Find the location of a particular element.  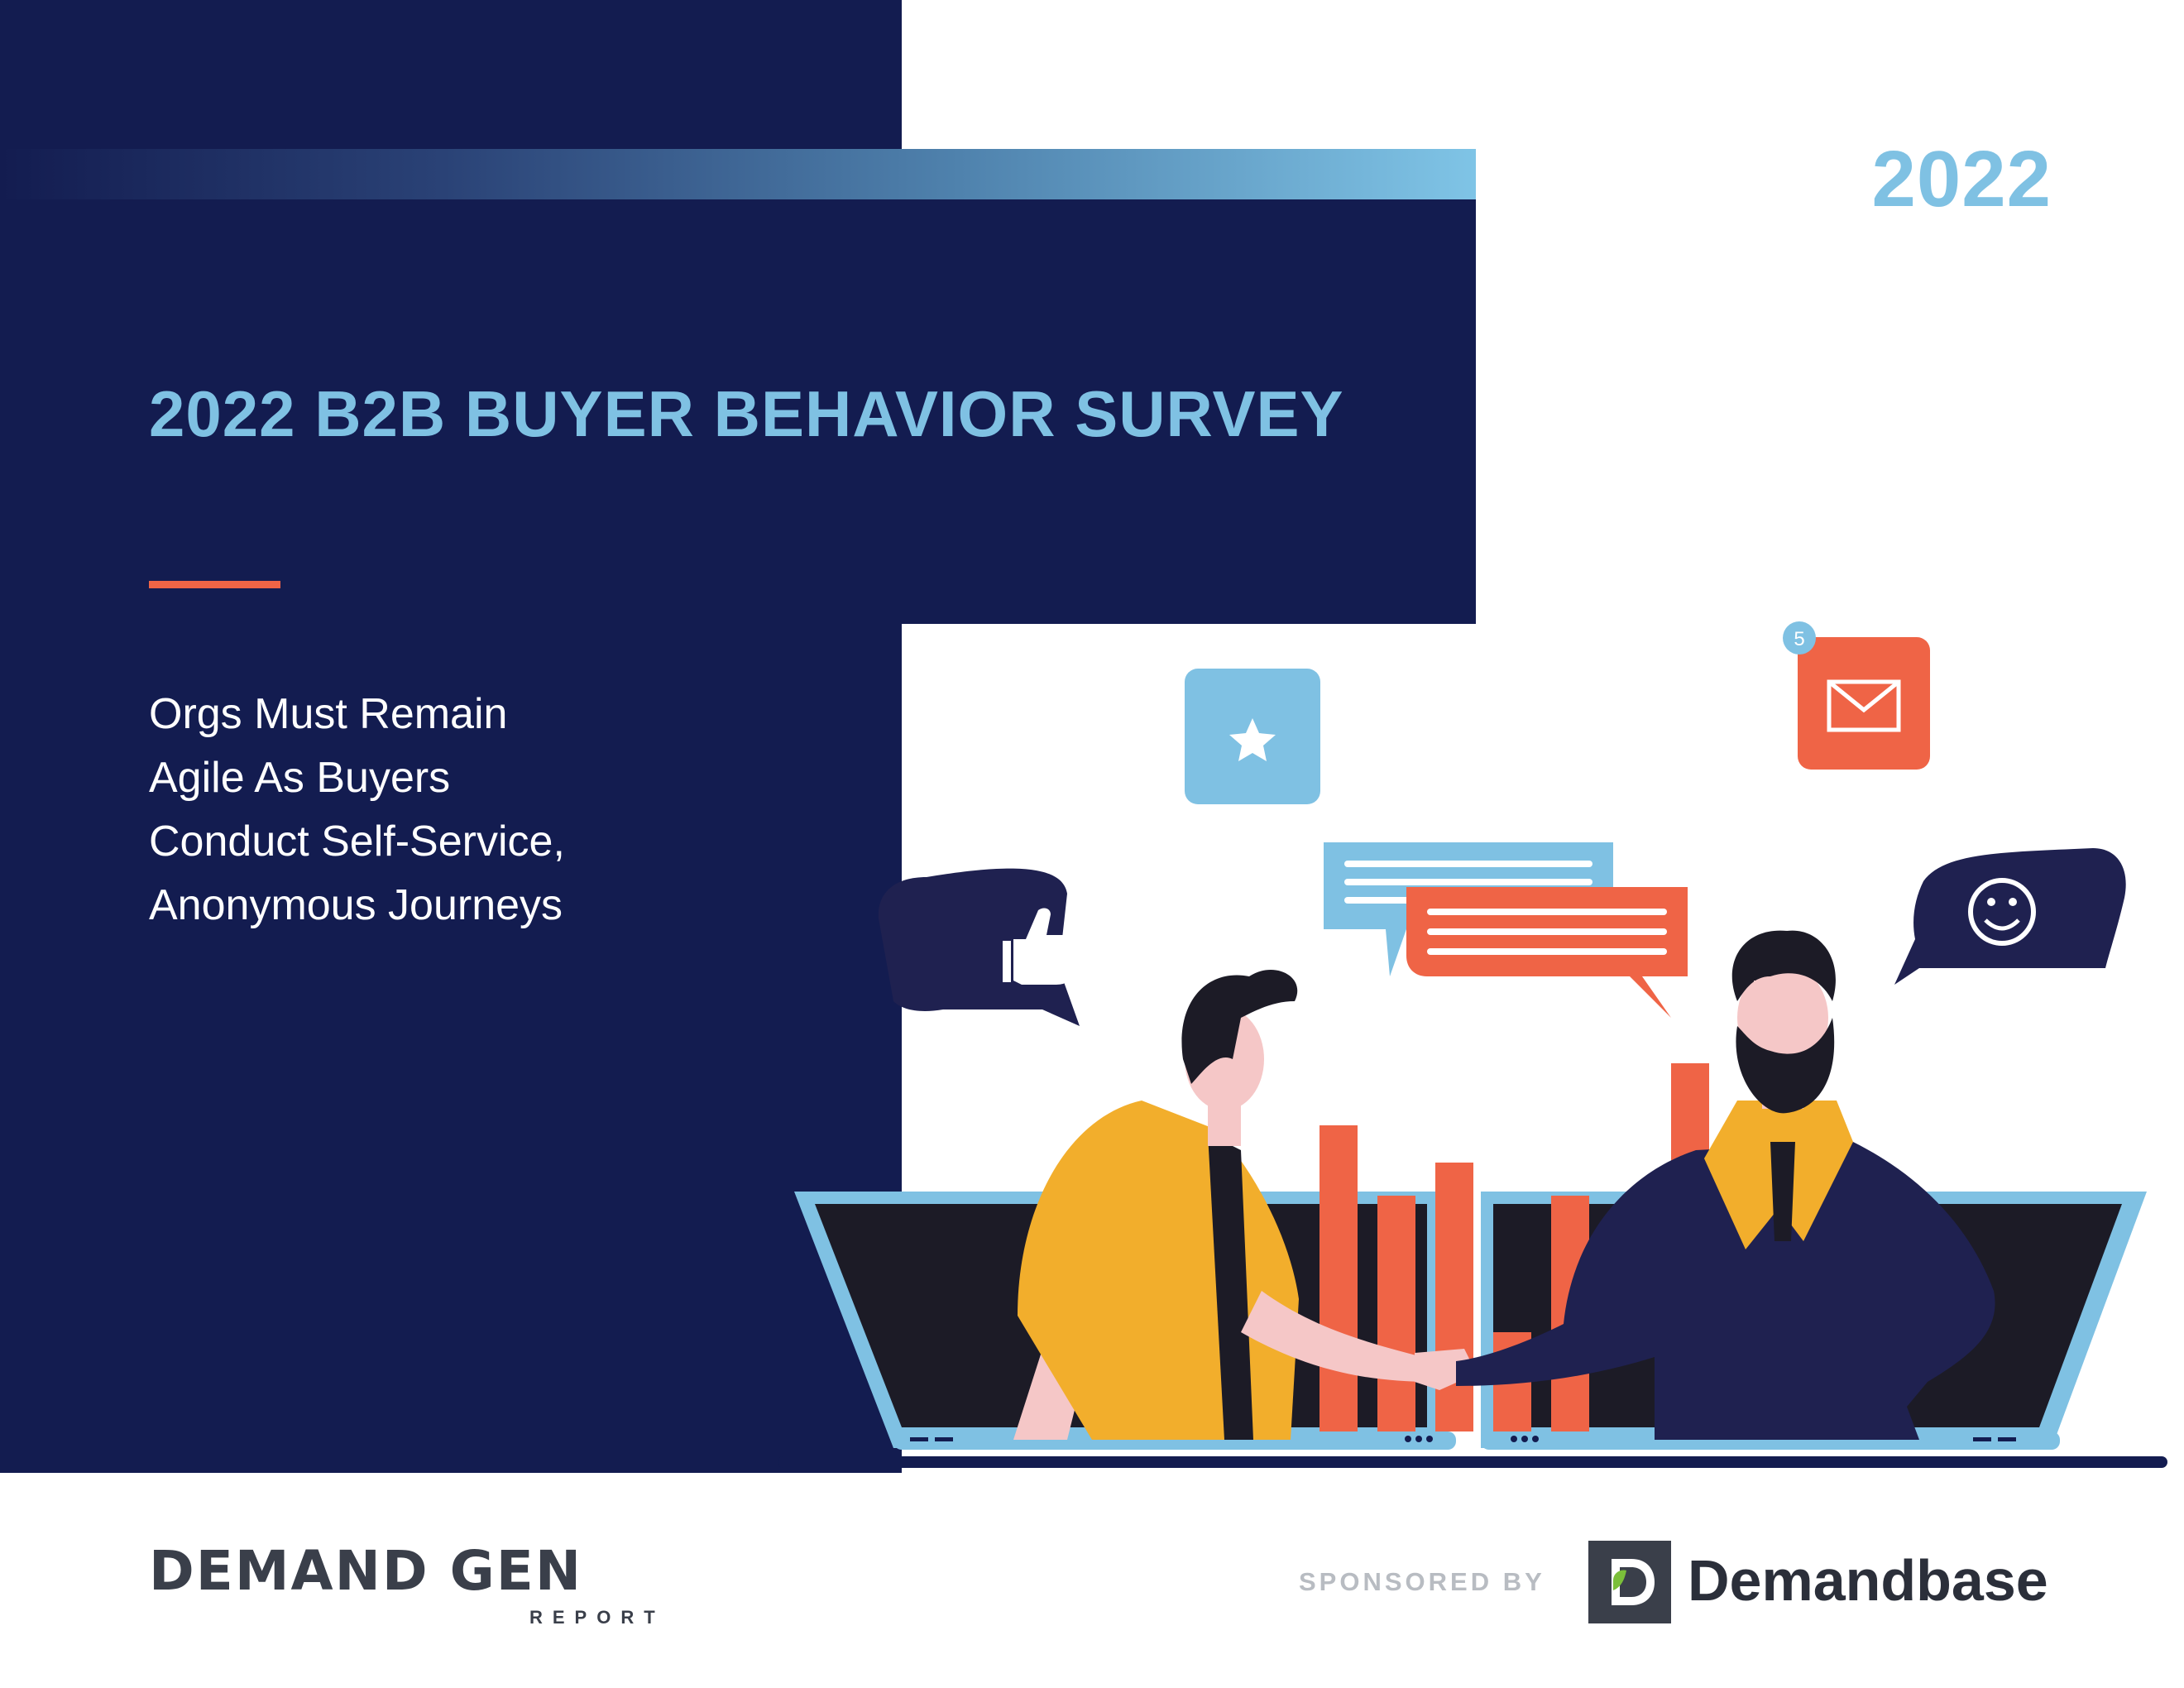

logo-subtitle: REPORT is located at coordinates (597, 1617).